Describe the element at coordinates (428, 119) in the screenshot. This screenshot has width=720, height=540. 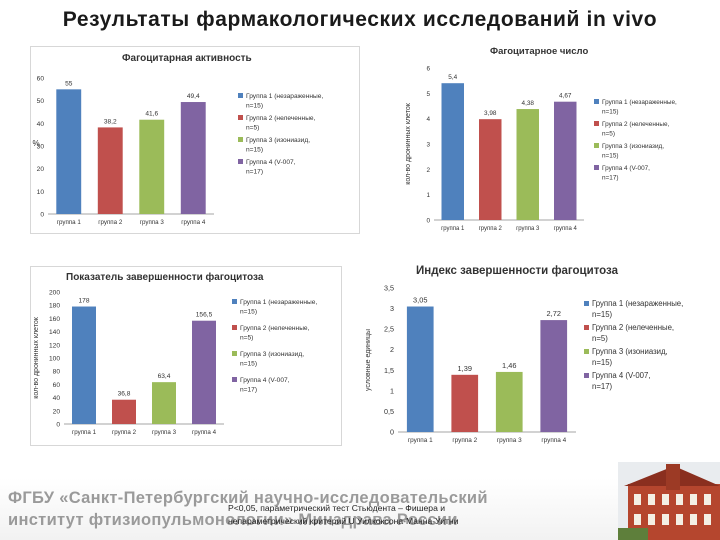
I see `y-tick-label: 4` at that location.